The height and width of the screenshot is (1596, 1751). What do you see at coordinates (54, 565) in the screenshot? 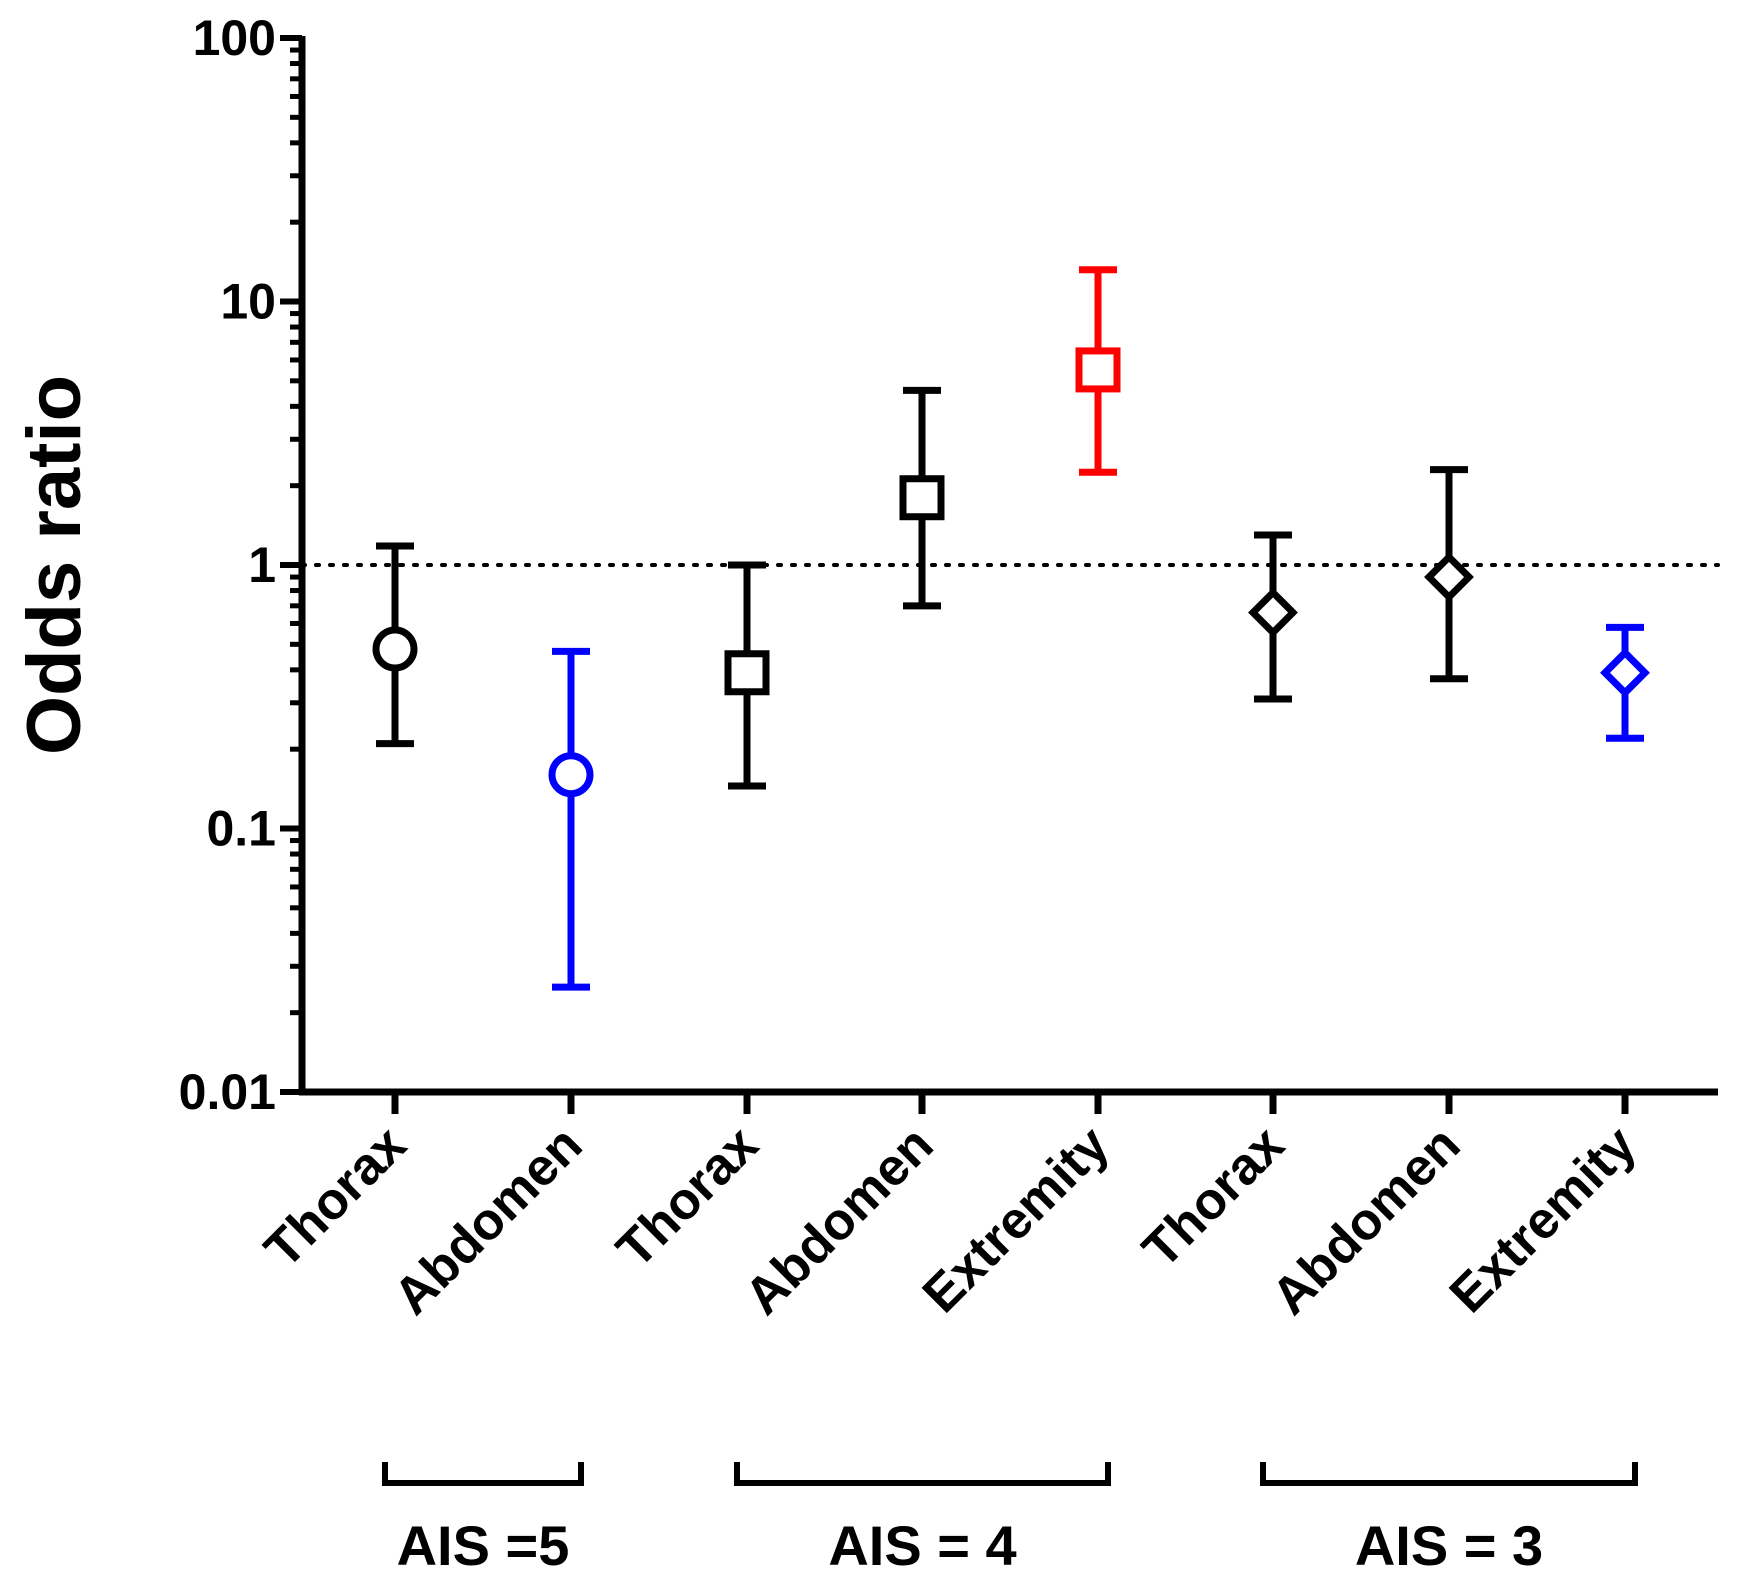
I see `y-axis-title: Odds ratio` at bounding box center [54, 565].